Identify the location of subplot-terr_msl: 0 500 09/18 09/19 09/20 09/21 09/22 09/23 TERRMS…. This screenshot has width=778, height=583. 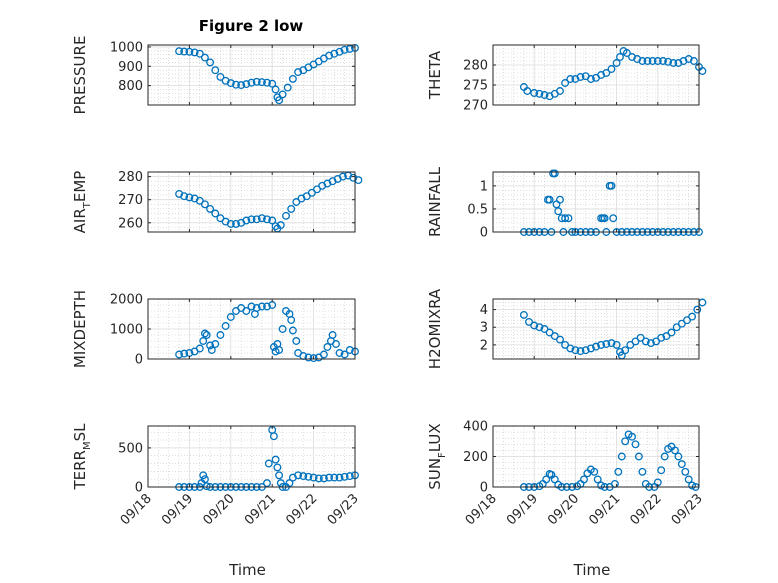
(216, 501).